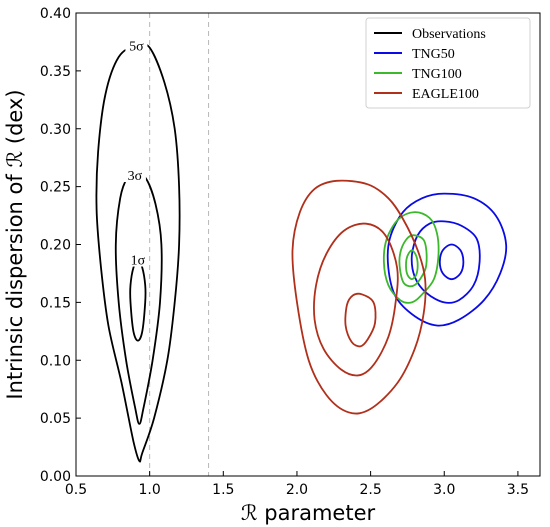 The image size is (550, 527). What do you see at coordinates (308, 513) in the screenshot?
I see `x-axis-label: ℛ parameter` at bounding box center [308, 513].